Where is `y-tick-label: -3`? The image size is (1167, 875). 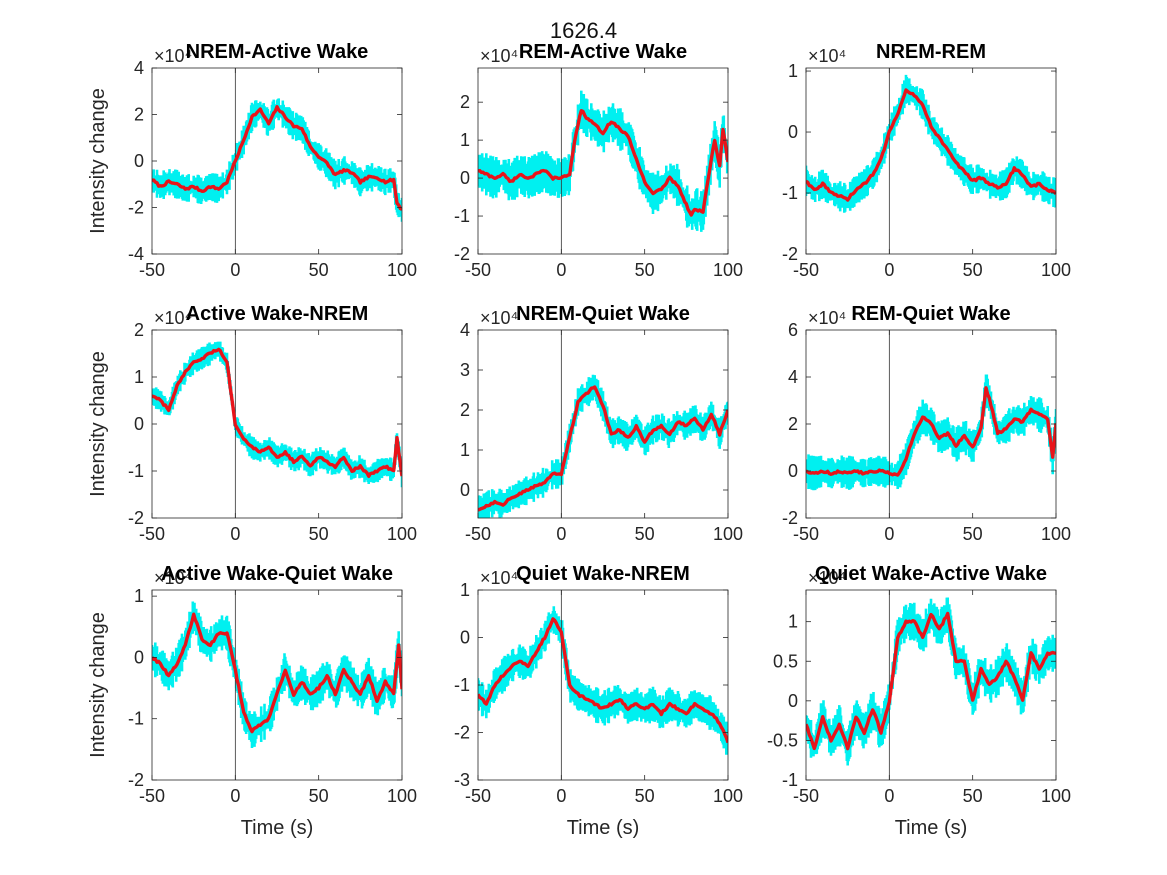 y-tick-label: -3 is located at coordinates (462, 780).